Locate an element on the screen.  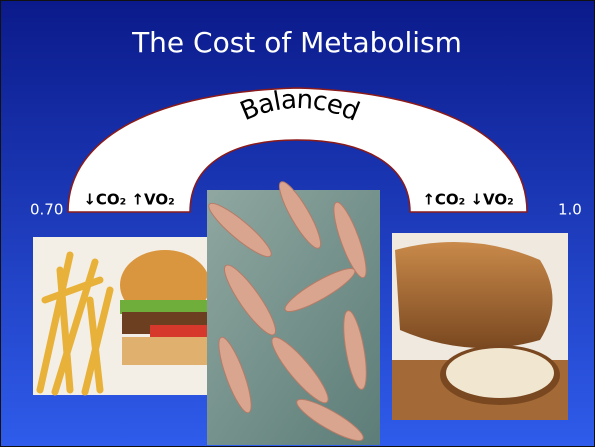
bread-photo is located at coordinates (480, 326).